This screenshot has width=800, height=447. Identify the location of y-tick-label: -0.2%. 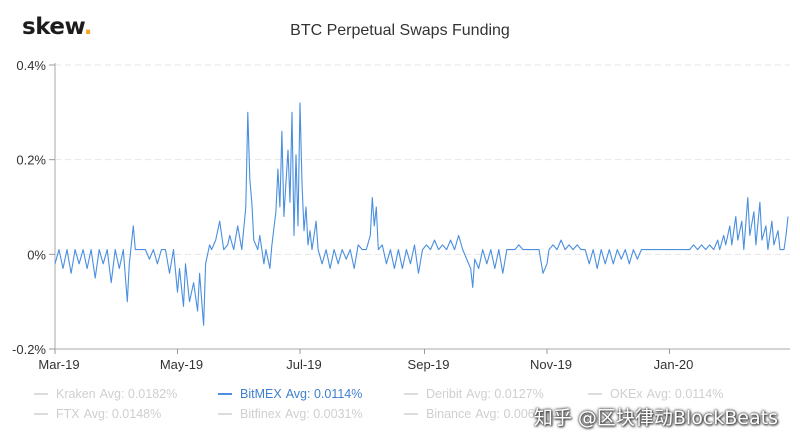
(29, 349).